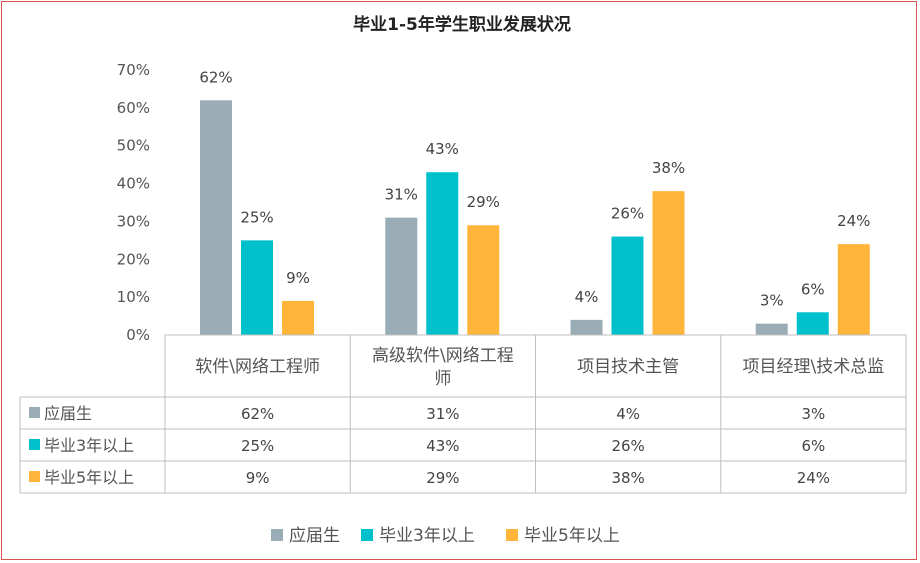  Describe the element at coordinates (257, 446) in the screenshot. I see `table-cell: 25%` at that location.